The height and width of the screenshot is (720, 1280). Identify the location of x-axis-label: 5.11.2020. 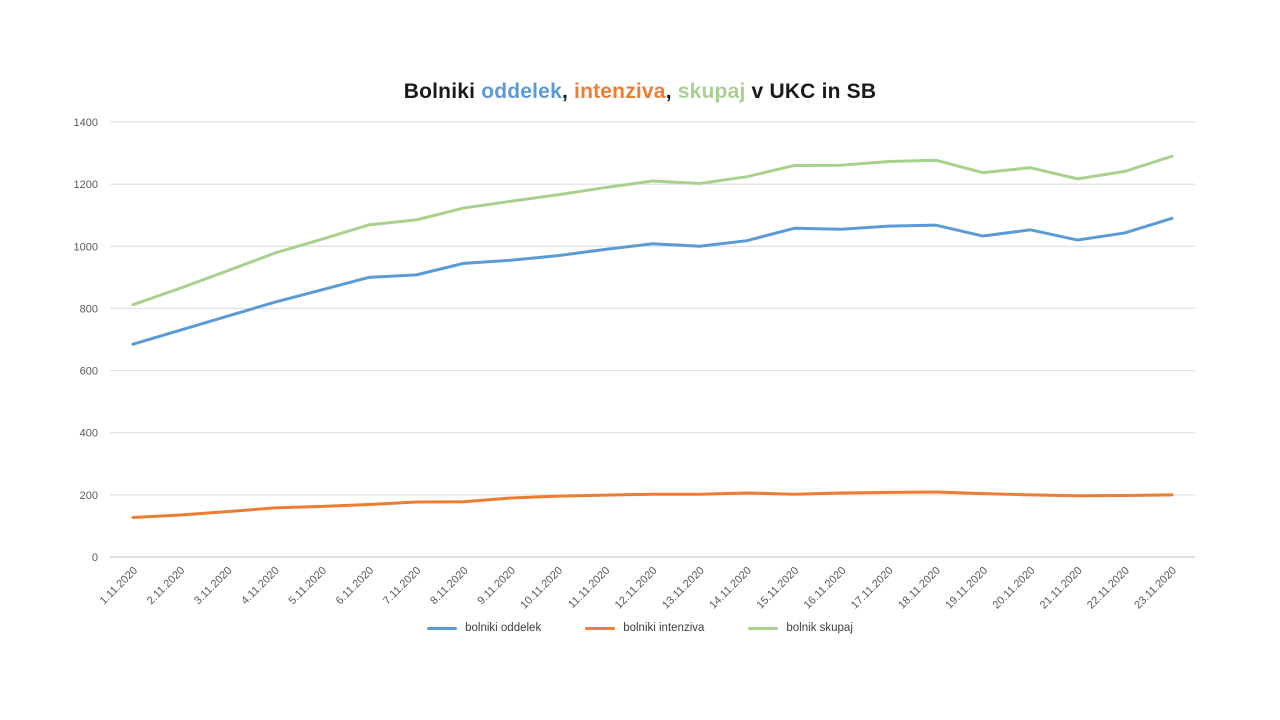
(308, 586).